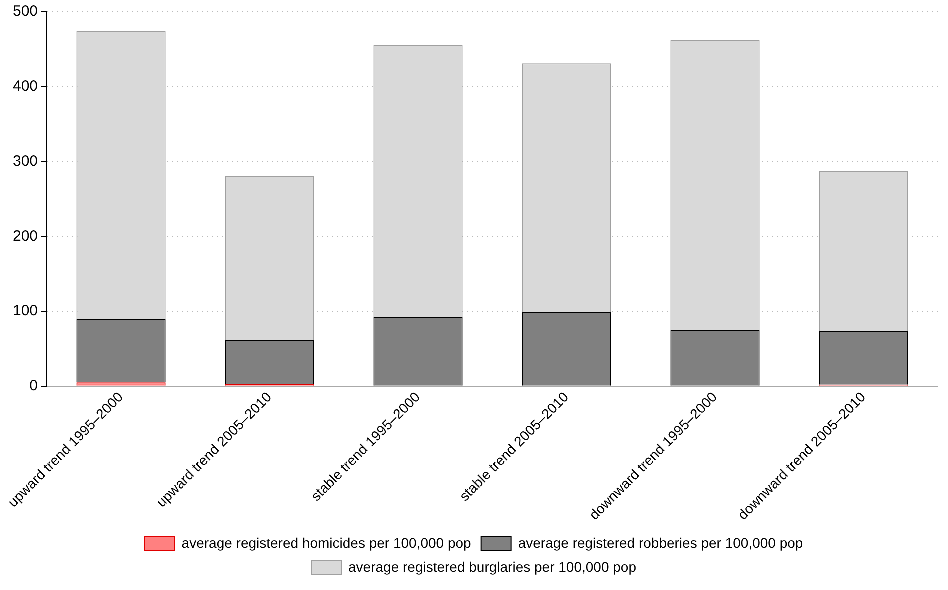 This screenshot has height=590, width=948. Describe the element at coordinates (327, 542) in the screenshot. I see `legend-label: average registered homicides per 100,000 pop` at that location.